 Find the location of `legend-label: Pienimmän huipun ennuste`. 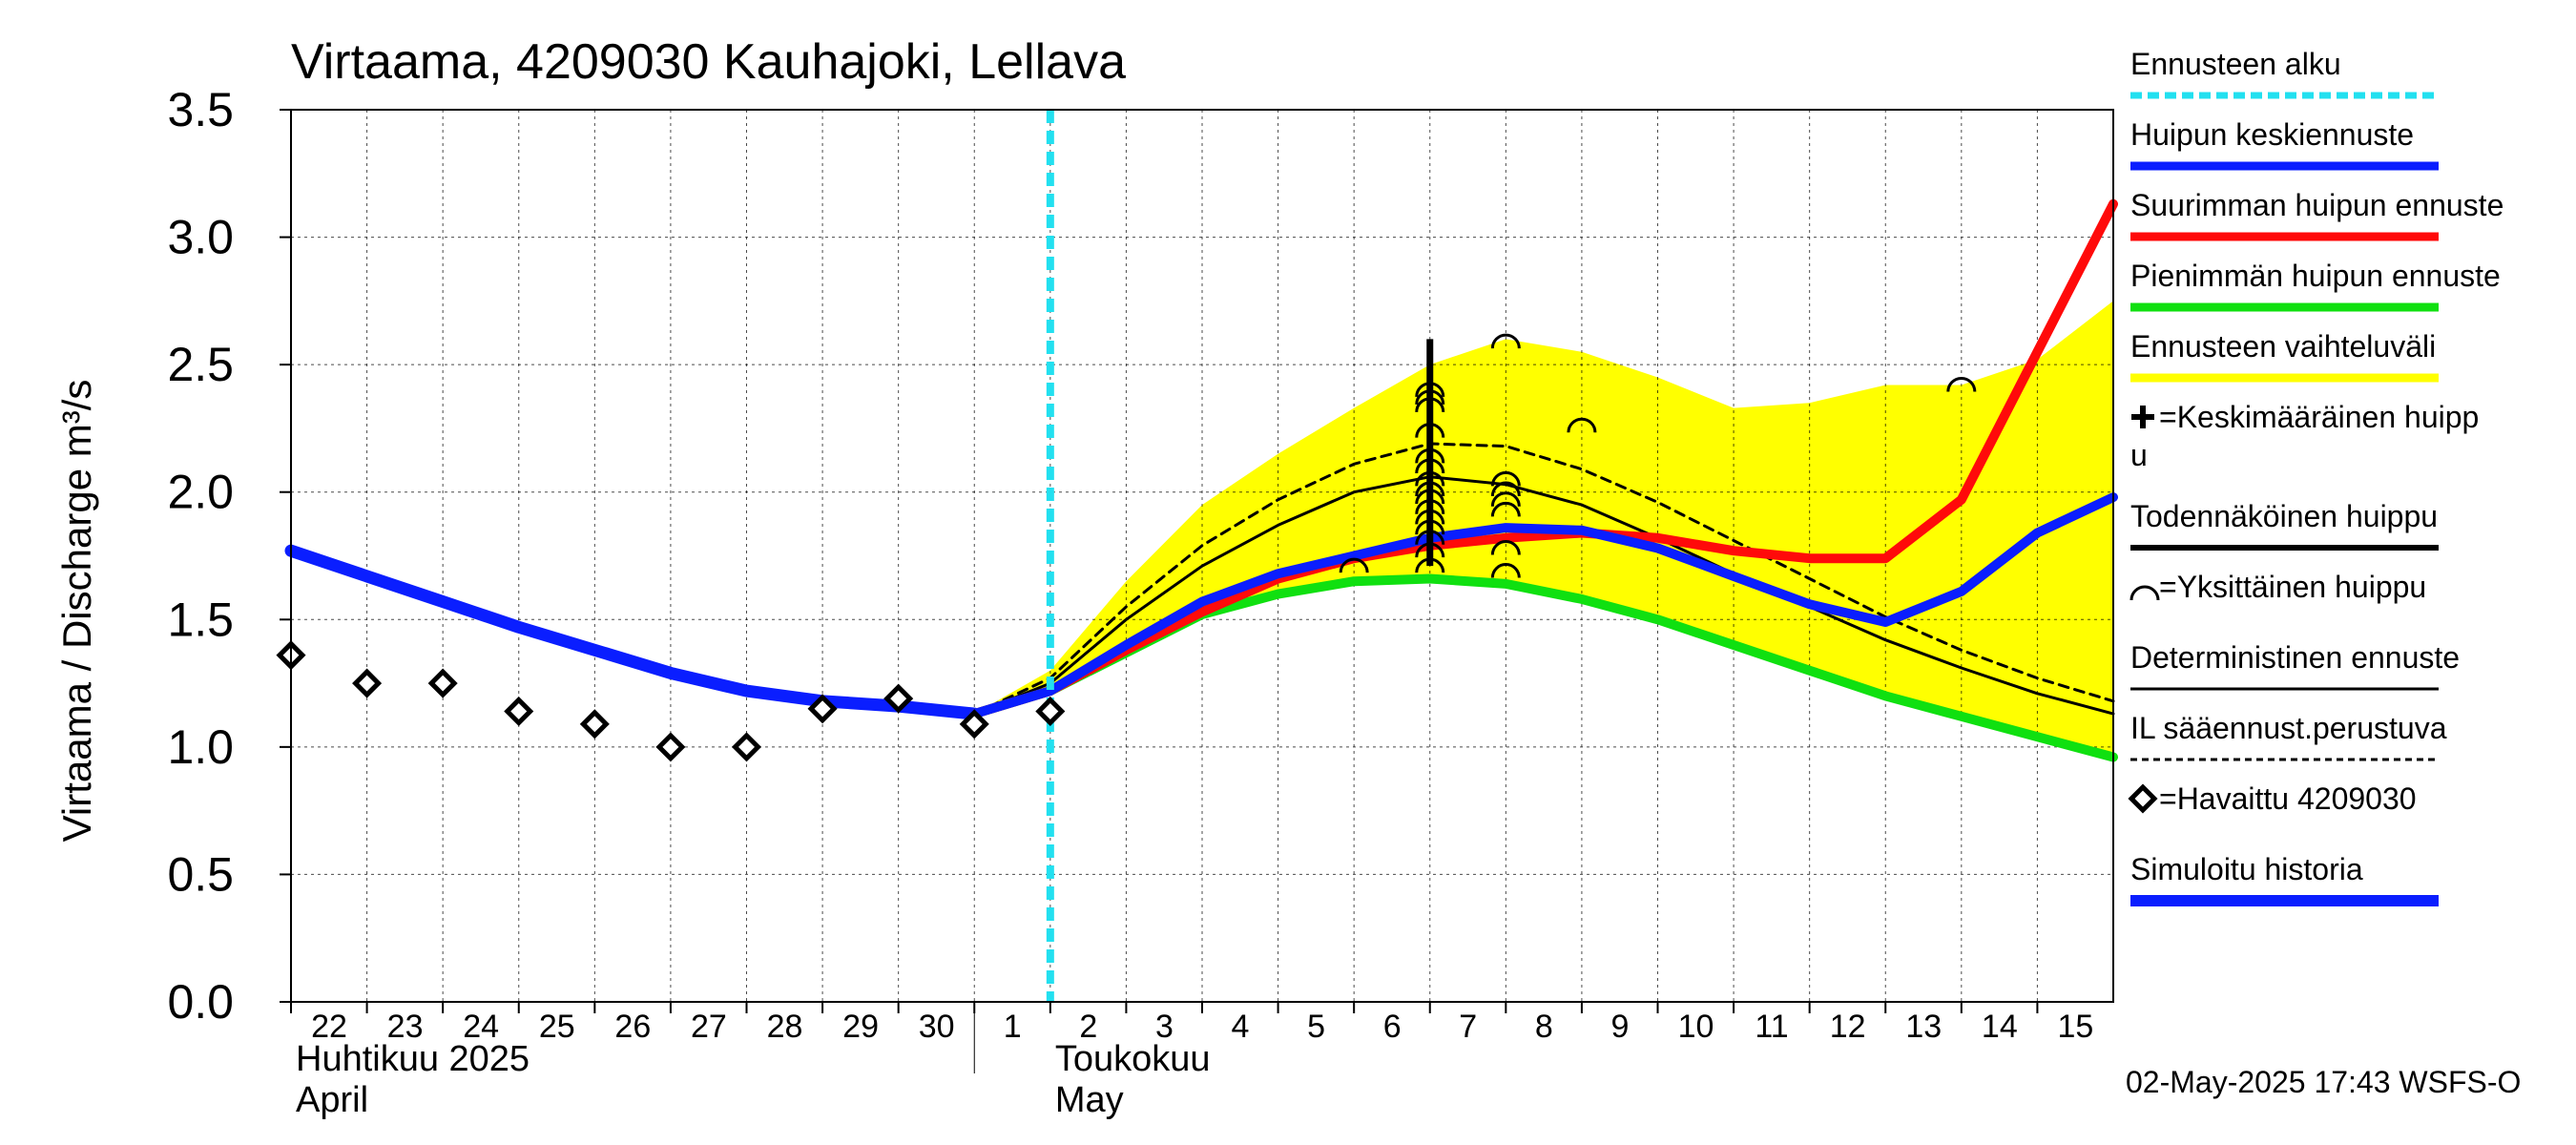

legend-label: Pienimmän huipun ennuste is located at coordinates (2315, 276).